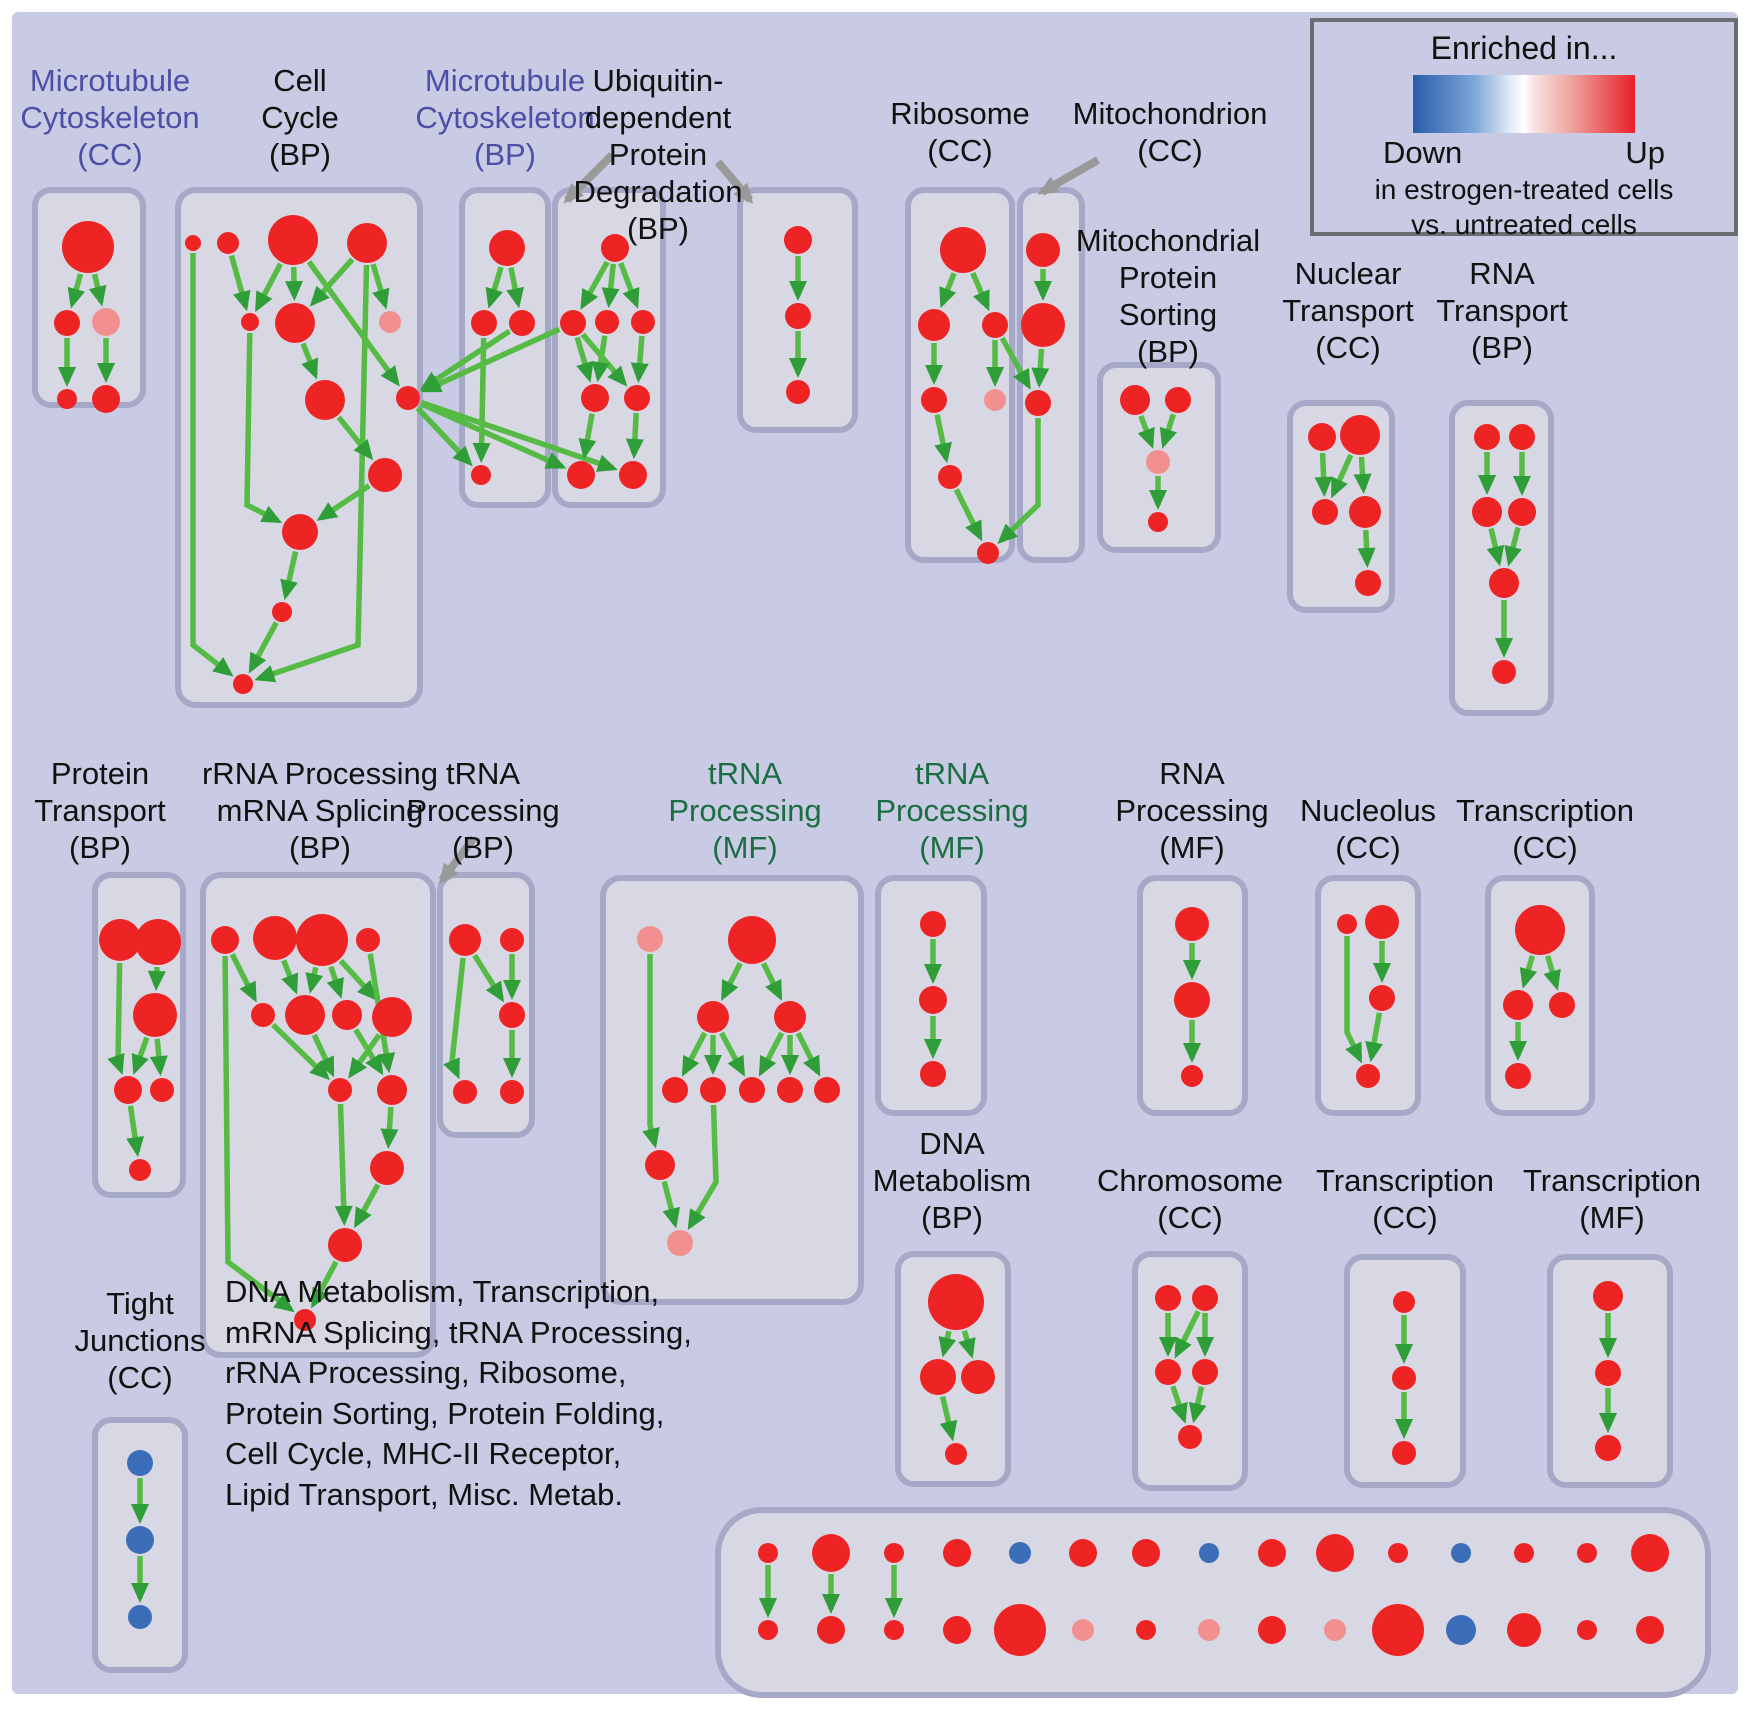  What do you see at coordinates (322, 940) in the screenshot?
I see `node-rr_c` at bounding box center [322, 940].